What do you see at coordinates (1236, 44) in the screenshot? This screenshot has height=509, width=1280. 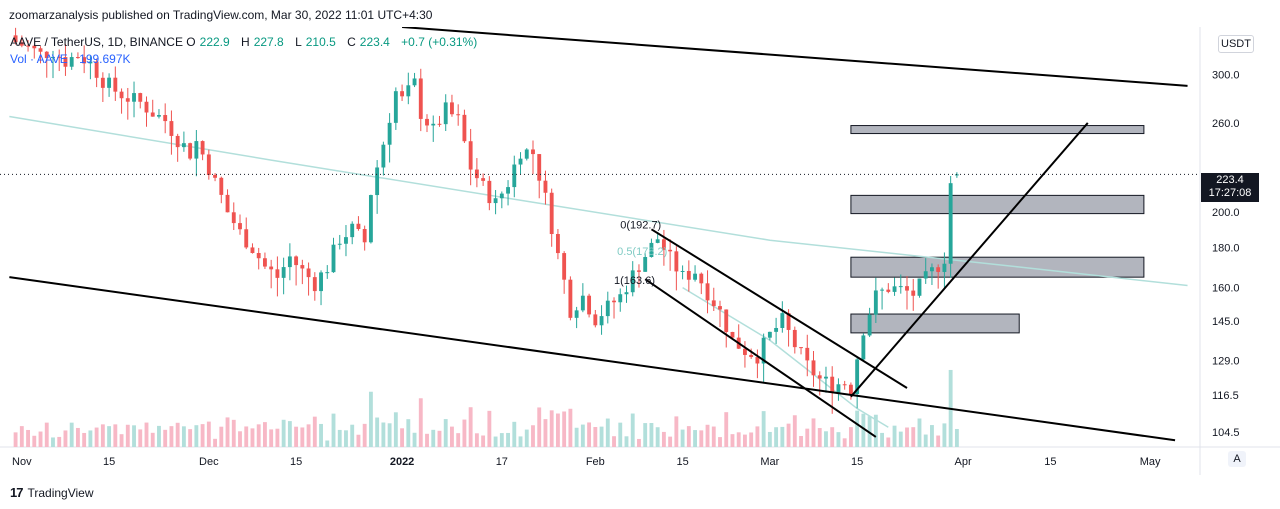 I see `currency-button: USDT` at bounding box center [1236, 44].